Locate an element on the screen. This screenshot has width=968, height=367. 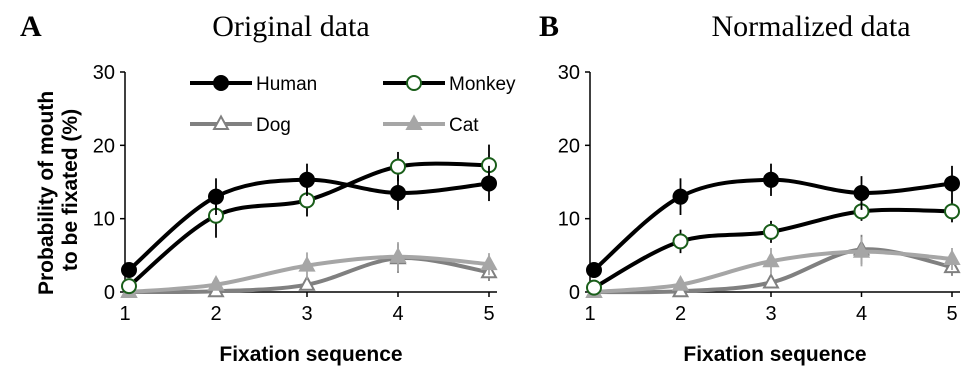
legend-label: Cat is located at coordinates (464, 125).